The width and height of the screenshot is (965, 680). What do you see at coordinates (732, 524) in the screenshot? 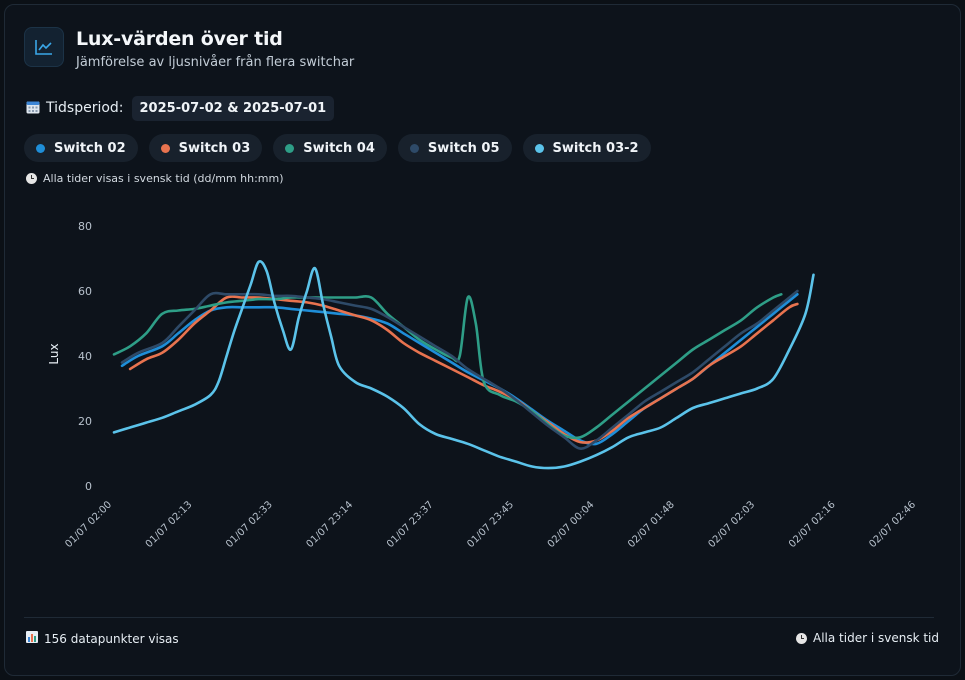
I see `x-tick-label: 02/07 02:03` at bounding box center [732, 524].